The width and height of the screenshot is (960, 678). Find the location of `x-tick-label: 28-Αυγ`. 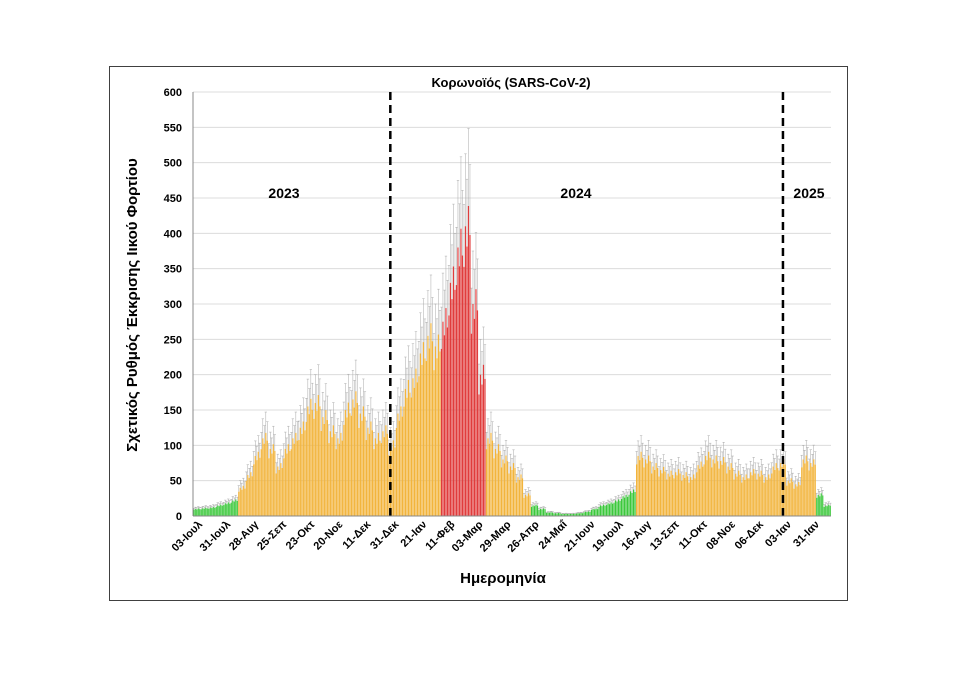

x-tick-label: 28-Αυγ is located at coordinates (244, 535).